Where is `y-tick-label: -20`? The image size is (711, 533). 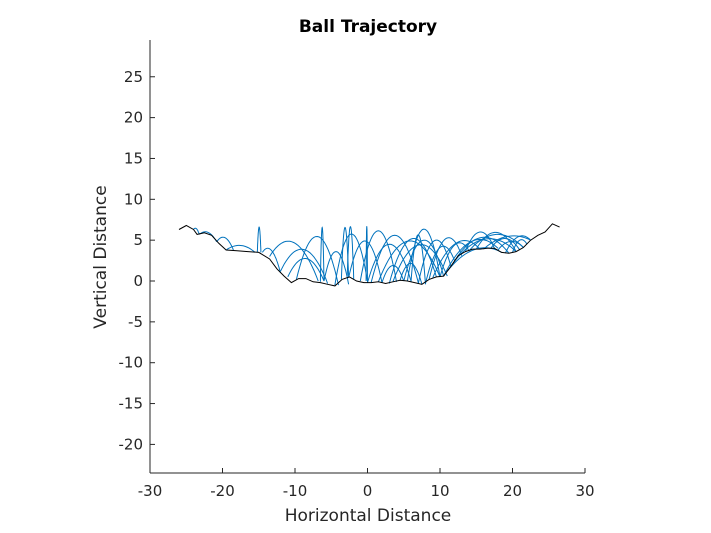
y-tick-label: -20 is located at coordinates (131, 444).